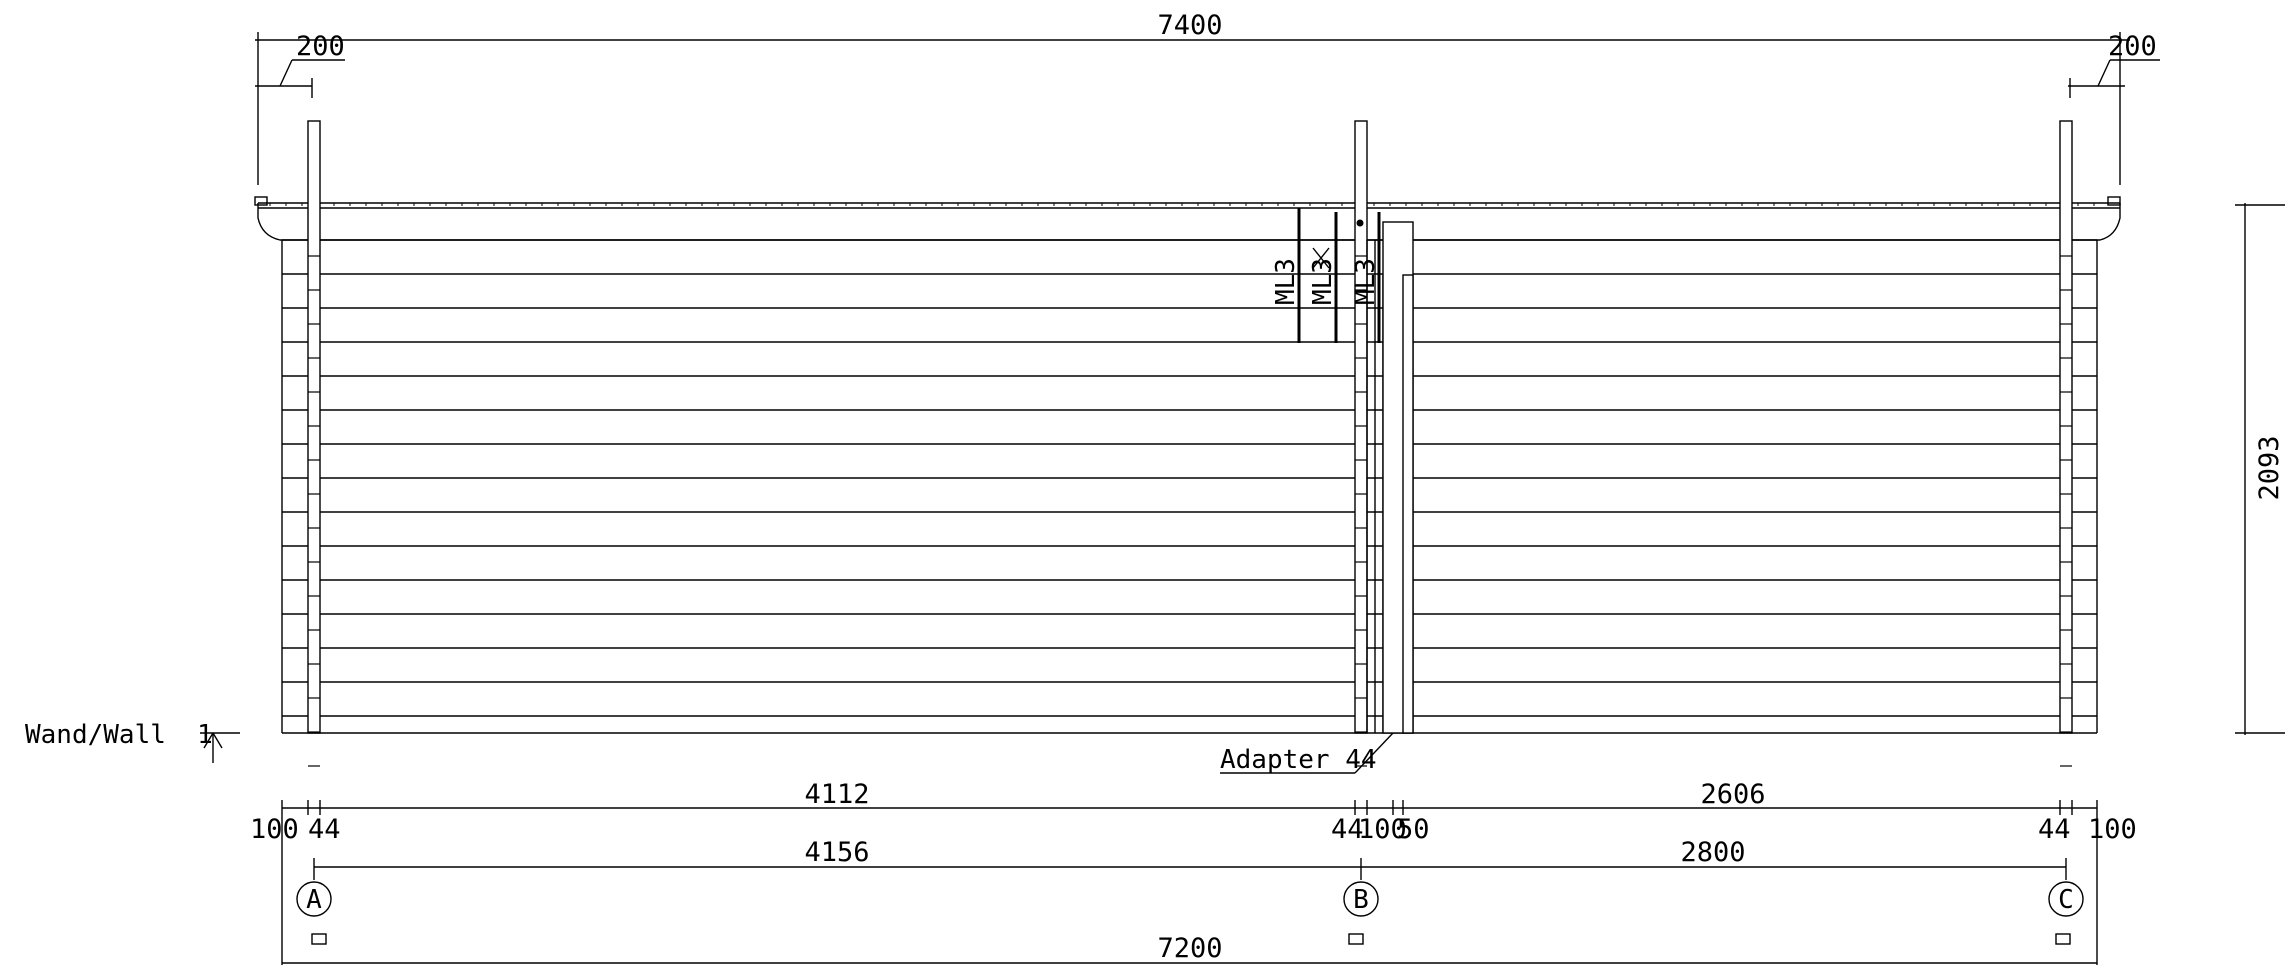  Describe the element at coordinates (1712, 852) in the screenshot. I see `dim-row2-span-right: 2800` at that location.